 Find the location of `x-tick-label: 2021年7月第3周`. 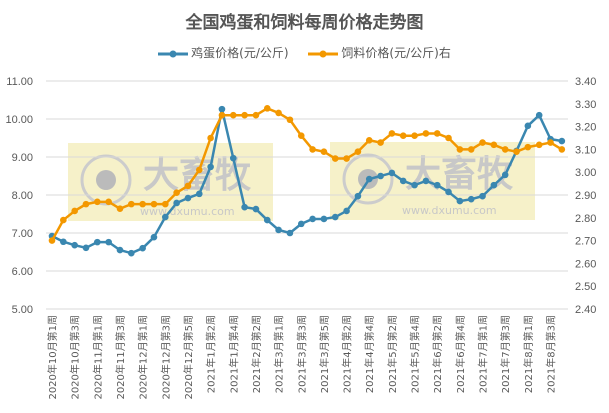

x-tick-label: 2021年7月第3周 is located at coordinates (505, 354).